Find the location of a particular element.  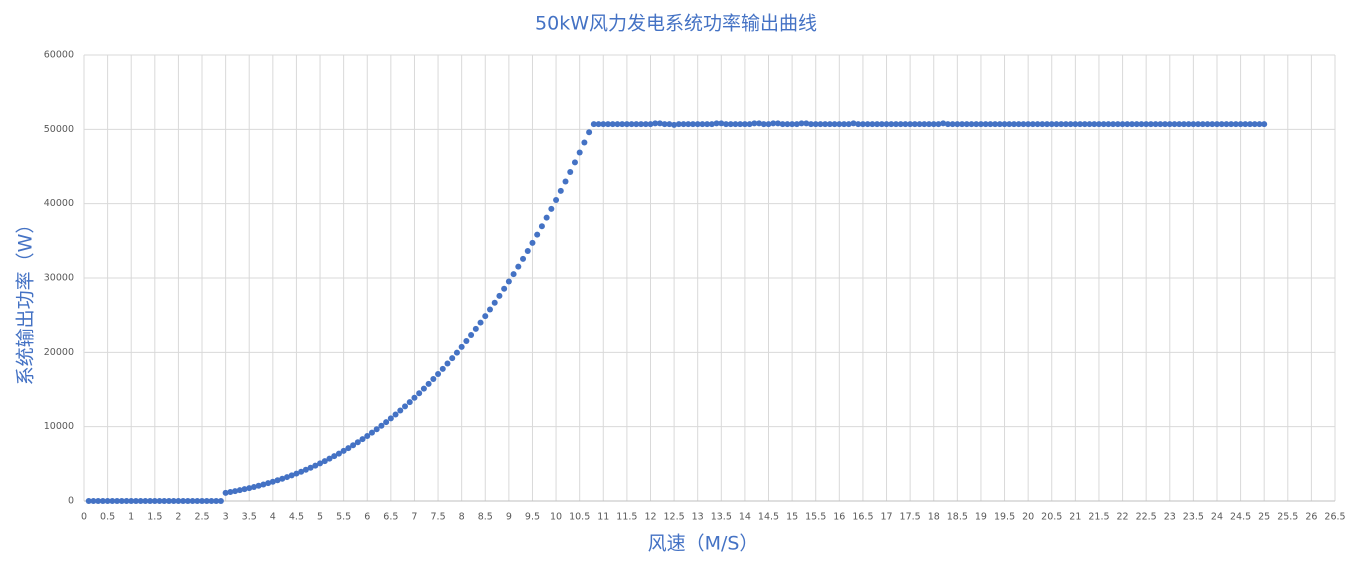

x-tick-label: 15 is located at coordinates (792, 517).